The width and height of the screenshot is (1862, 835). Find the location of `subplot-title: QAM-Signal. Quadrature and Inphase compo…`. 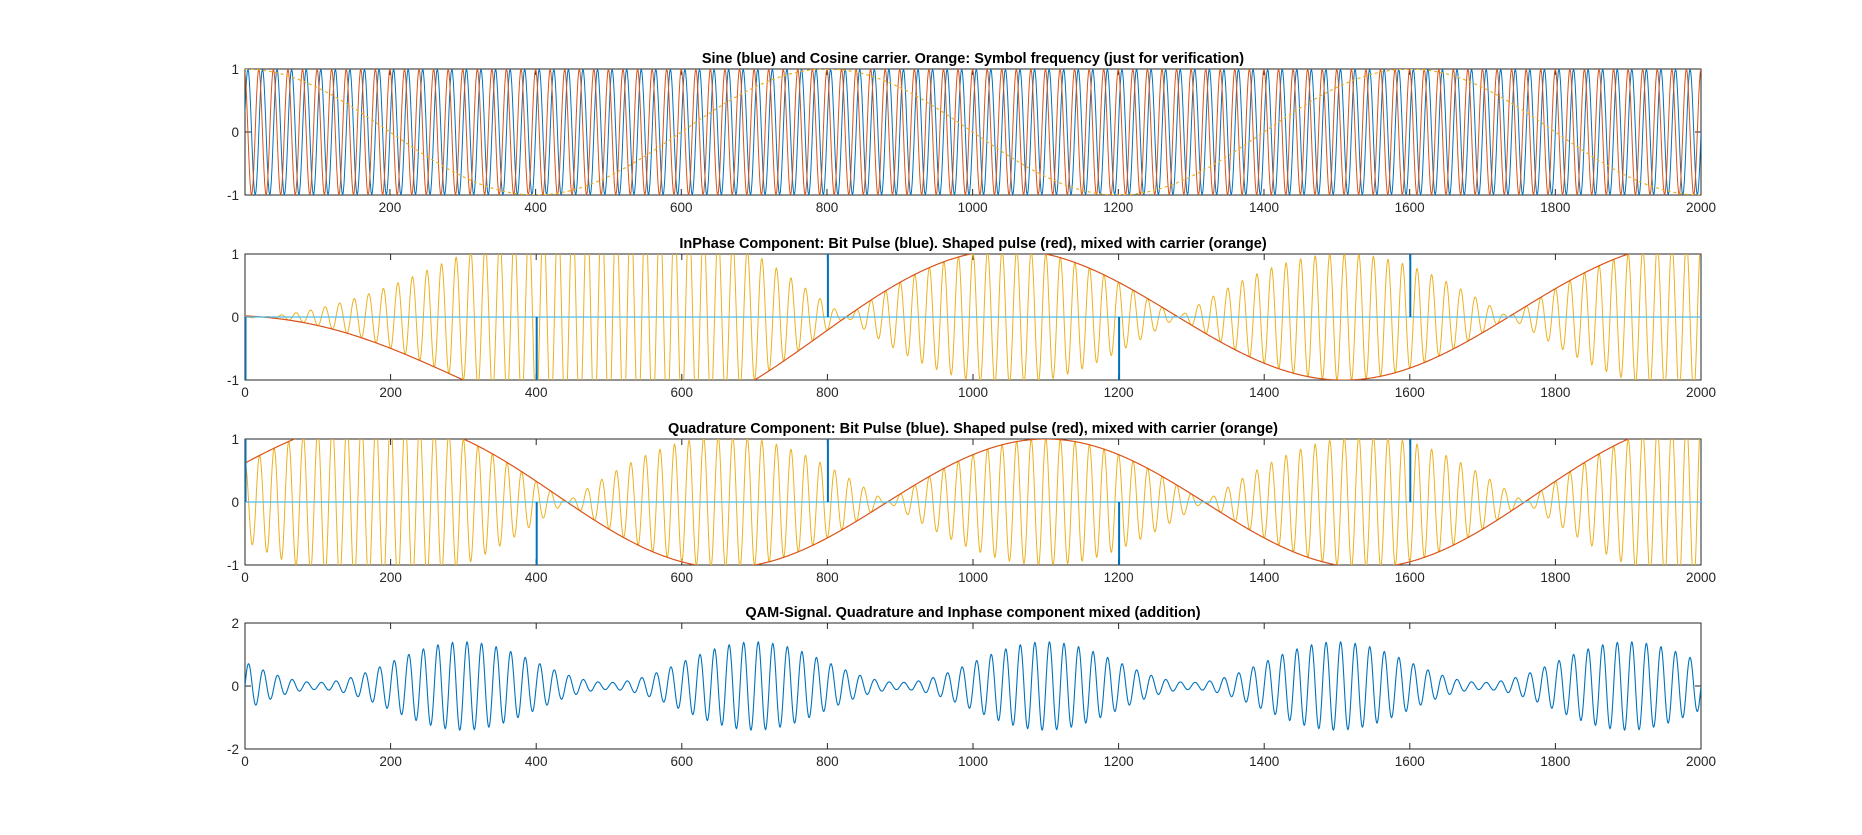

subplot-title: QAM-Signal. Quadrature and Inphase compo… is located at coordinates (972, 613).